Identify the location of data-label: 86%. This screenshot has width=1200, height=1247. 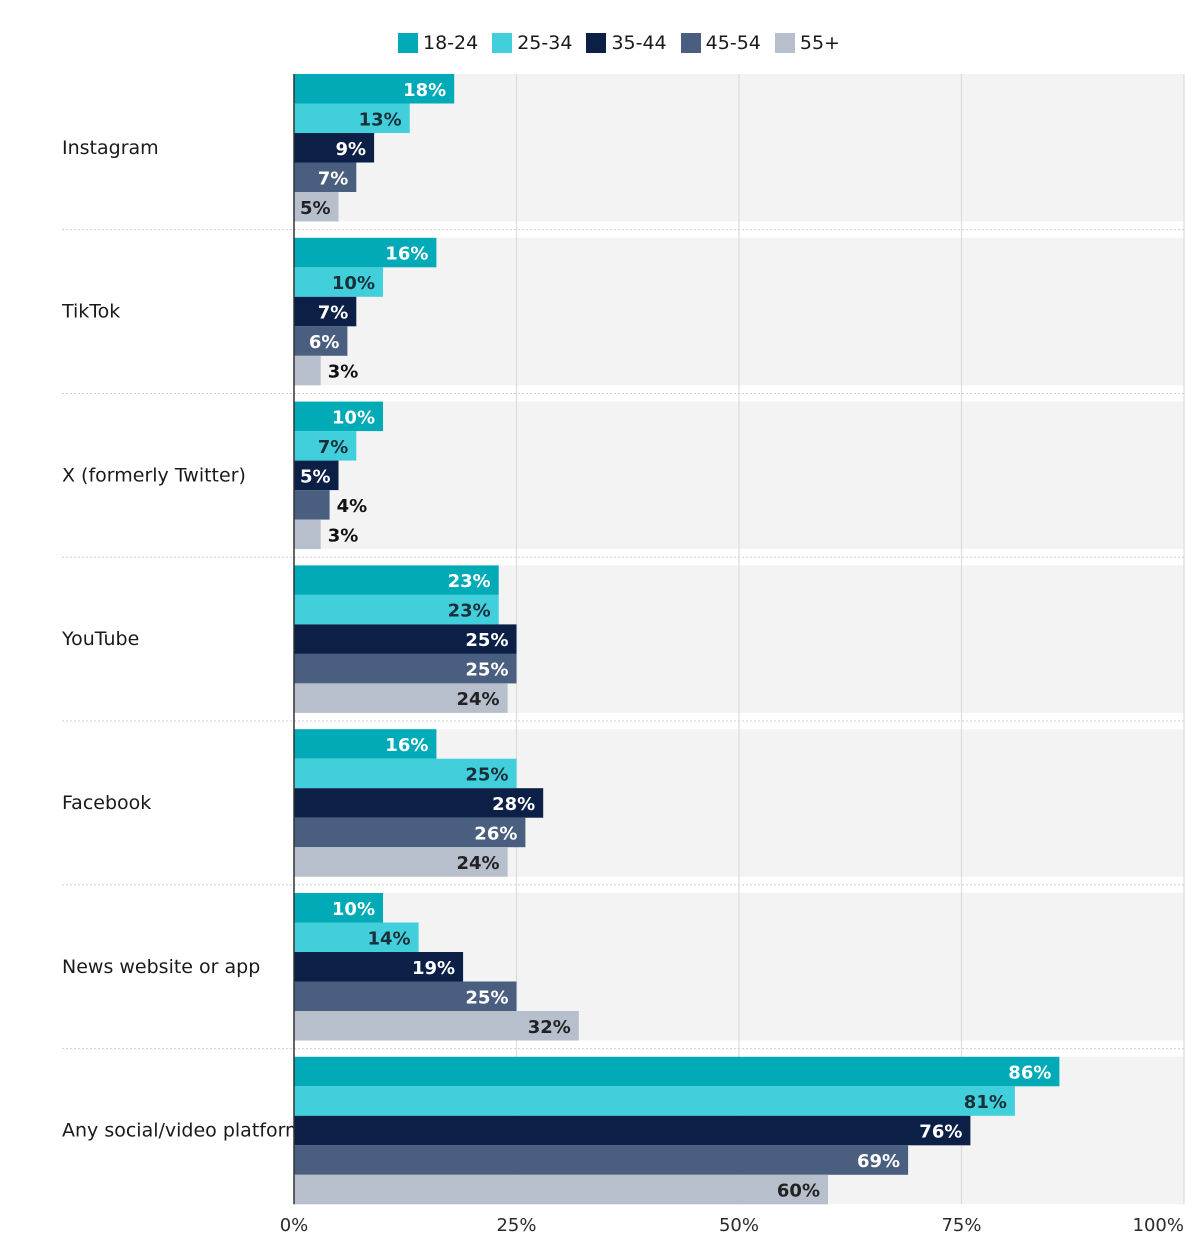
(1029, 1073).